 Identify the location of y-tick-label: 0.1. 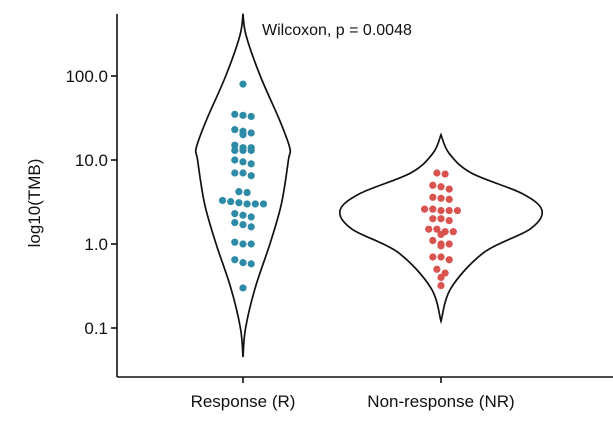
(96, 328).